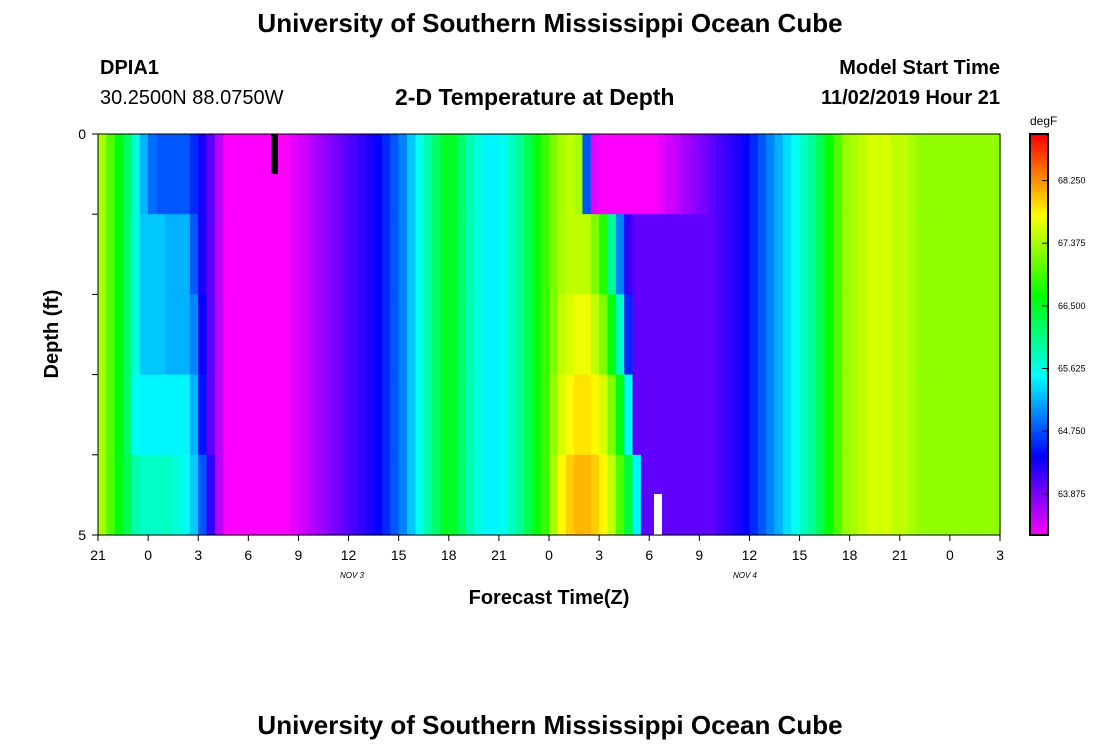  Describe the element at coordinates (248, 555) in the screenshot. I see `x-tick-label: 6` at that location.